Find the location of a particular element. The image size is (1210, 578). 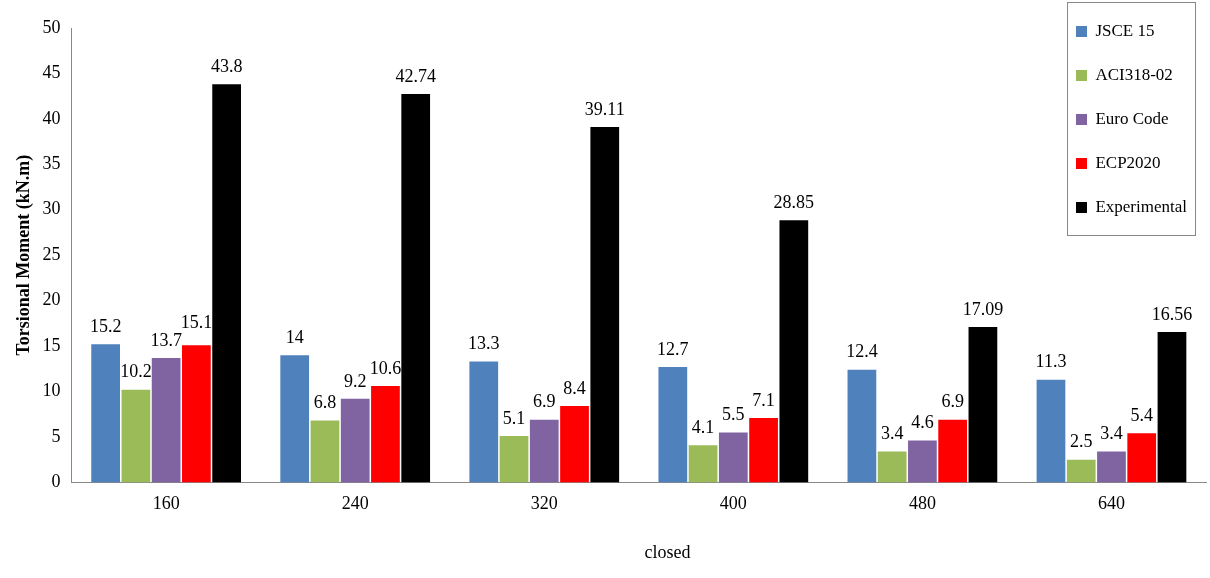

data-label: 12.7 is located at coordinates (673, 348).